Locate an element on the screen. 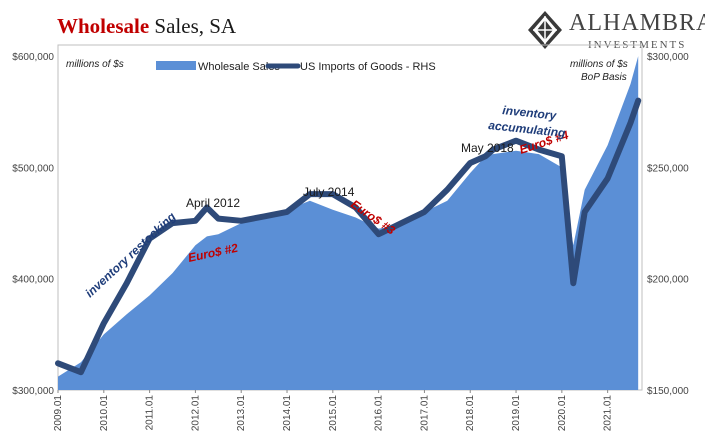  x-axis-tick-label: 2016.01 is located at coordinates (379, 413).